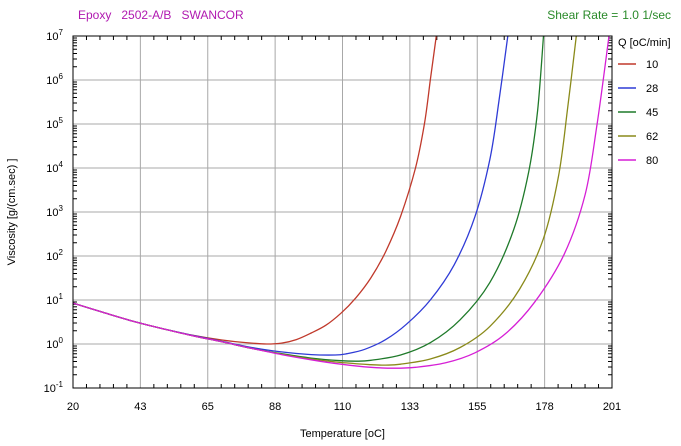 The height and width of the screenshot is (446, 681). I want to click on x-axis-label: Temperature [oC], so click(342, 434).